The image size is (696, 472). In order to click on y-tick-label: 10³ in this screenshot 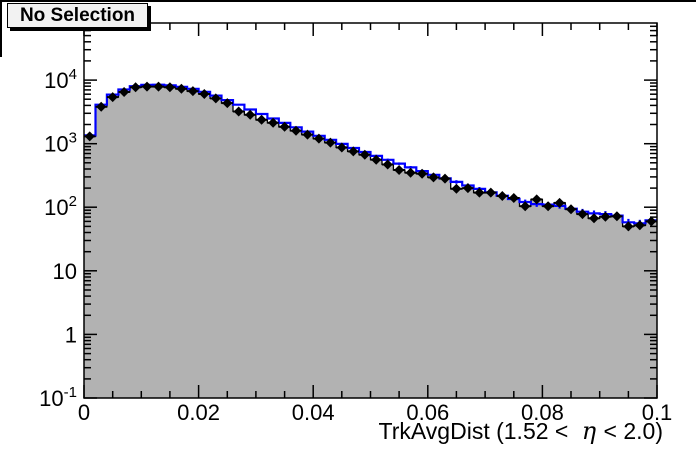, I will do `click(60, 143)`.